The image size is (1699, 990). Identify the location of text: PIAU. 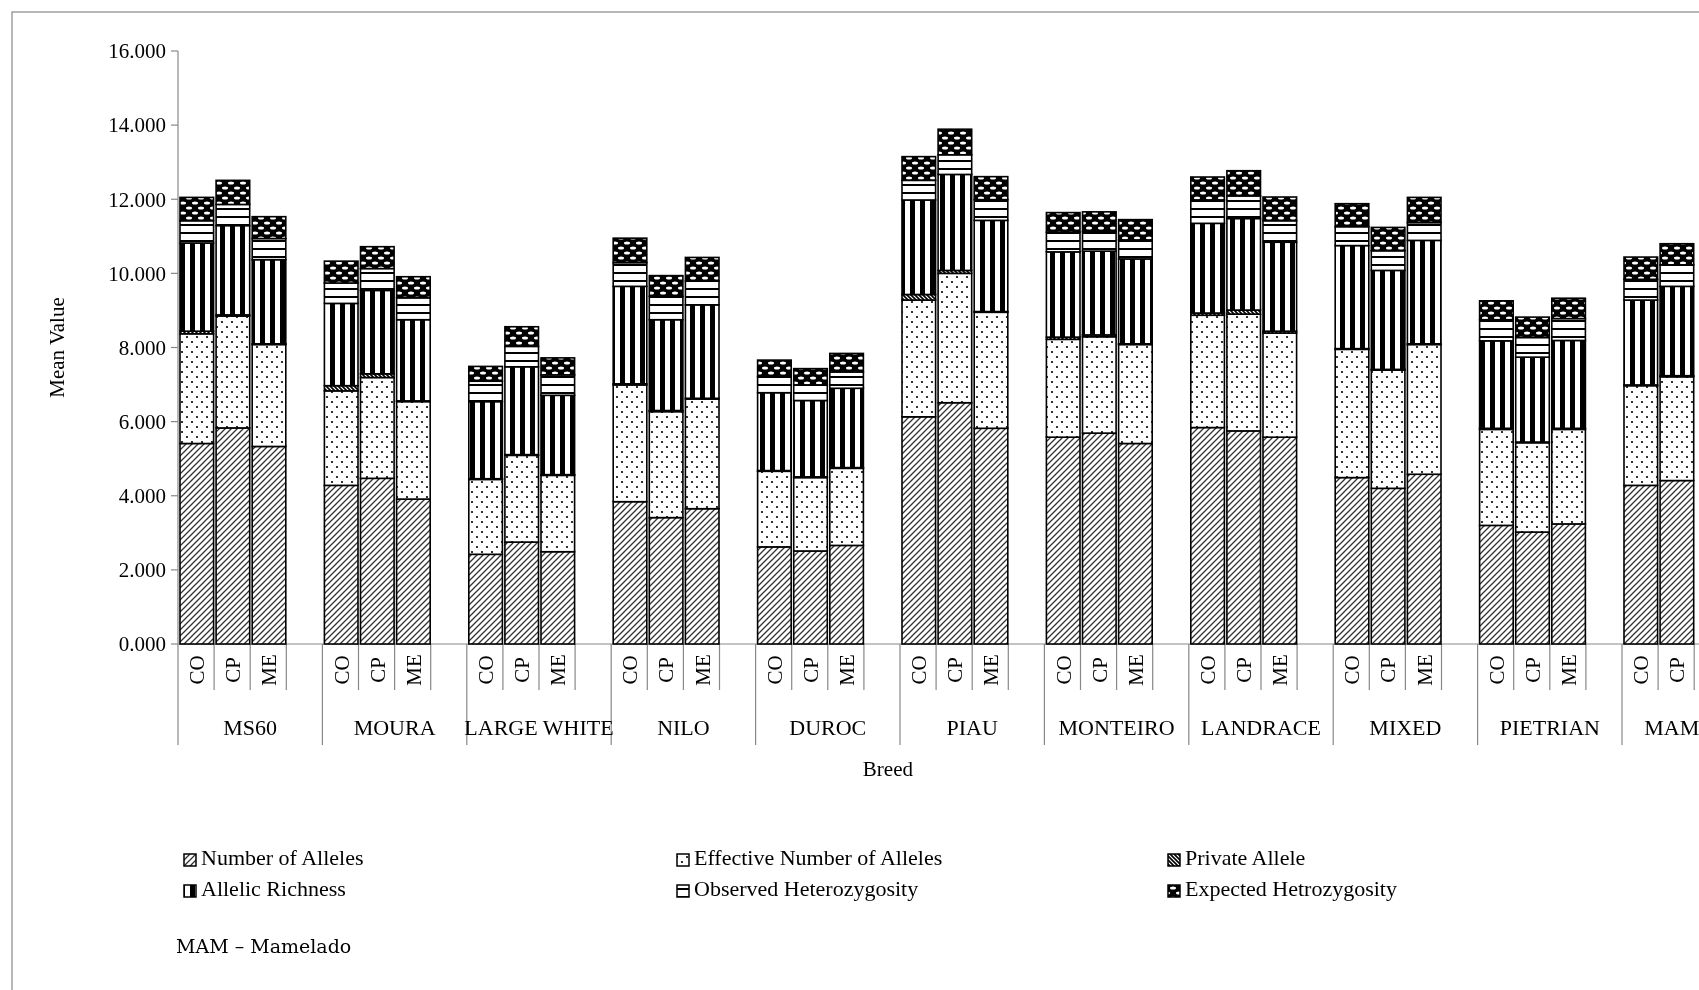
(972, 727).